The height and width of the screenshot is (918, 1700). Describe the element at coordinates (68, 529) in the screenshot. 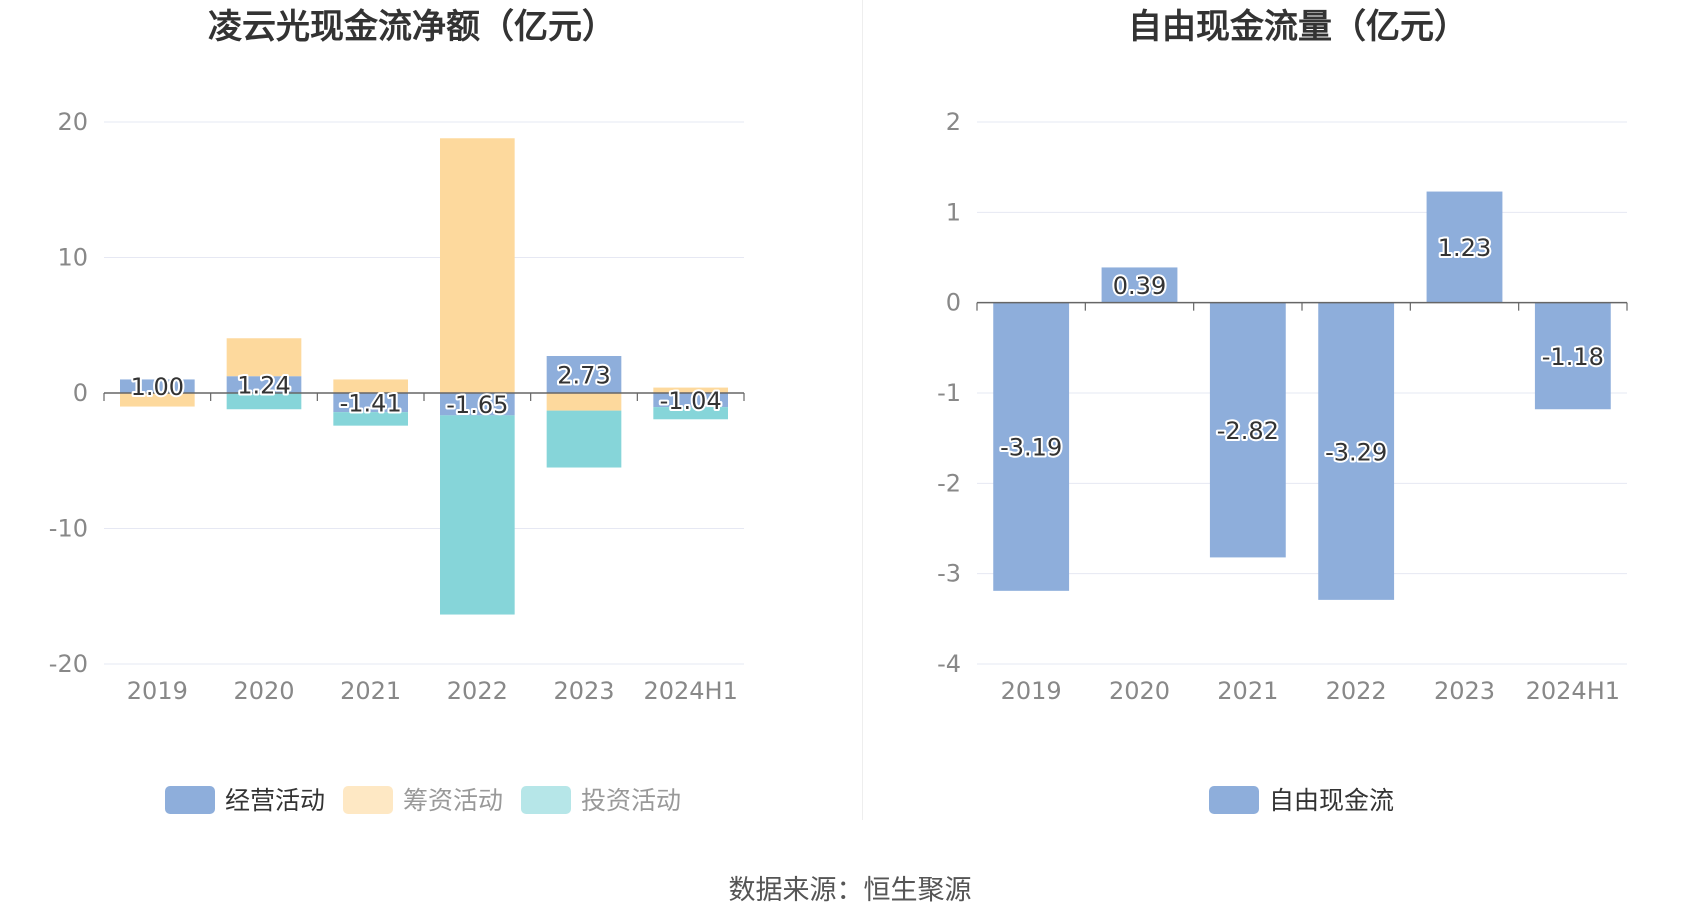

I see `y-tick-label: -10` at that location.